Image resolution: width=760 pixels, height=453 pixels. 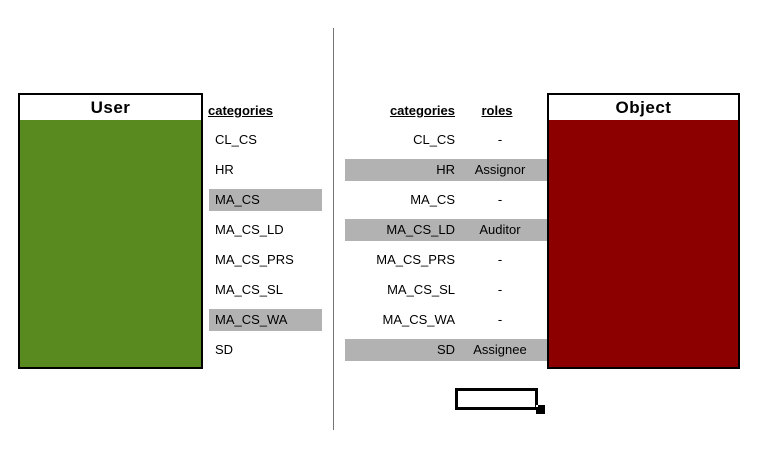 I want to click on object-category-row-ma-cs-prs: MA_CS_PRS -, so click(x=446, y=260).